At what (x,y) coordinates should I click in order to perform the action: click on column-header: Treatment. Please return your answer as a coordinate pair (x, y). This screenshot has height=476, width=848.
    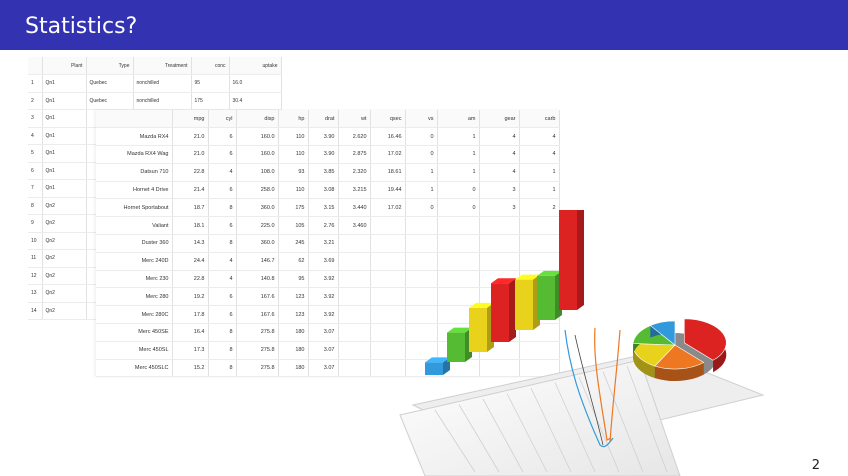
    Looking at the image, I should click on (162, 66).